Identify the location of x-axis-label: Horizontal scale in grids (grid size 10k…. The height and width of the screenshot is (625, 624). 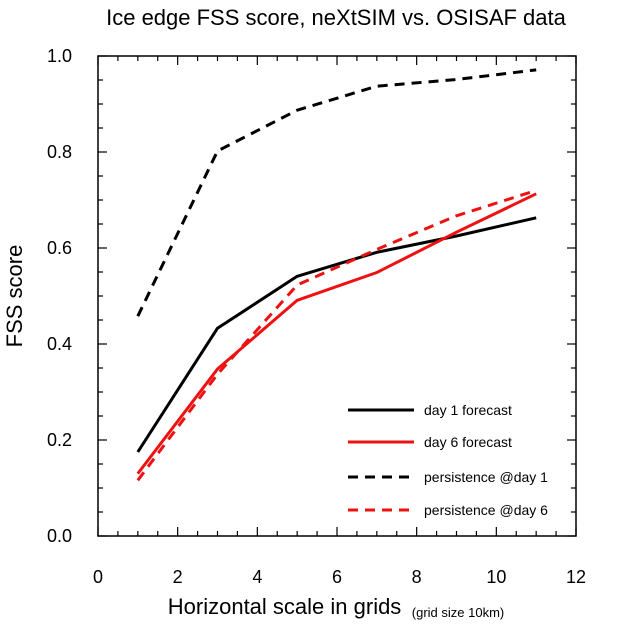
(336, 607).